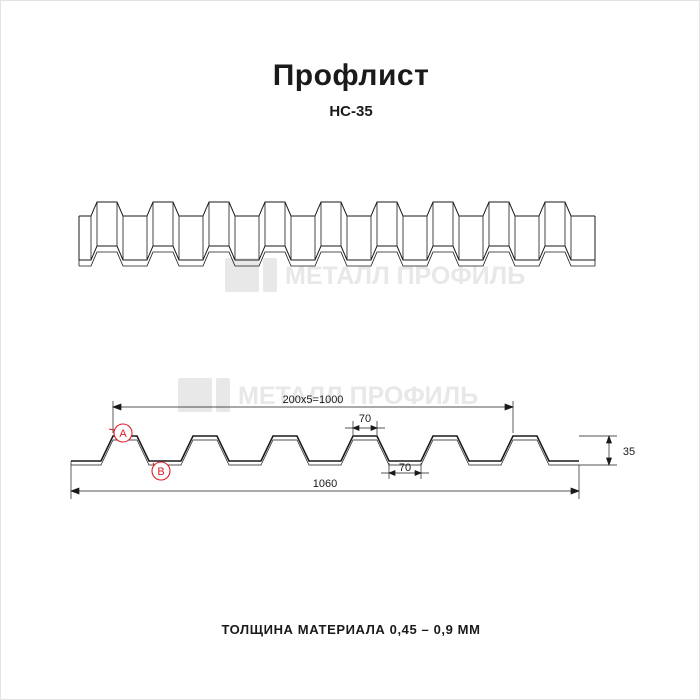 The height and width of the screenshot is (700, 700). I want to click on callout-b: B, so click(161, 471).